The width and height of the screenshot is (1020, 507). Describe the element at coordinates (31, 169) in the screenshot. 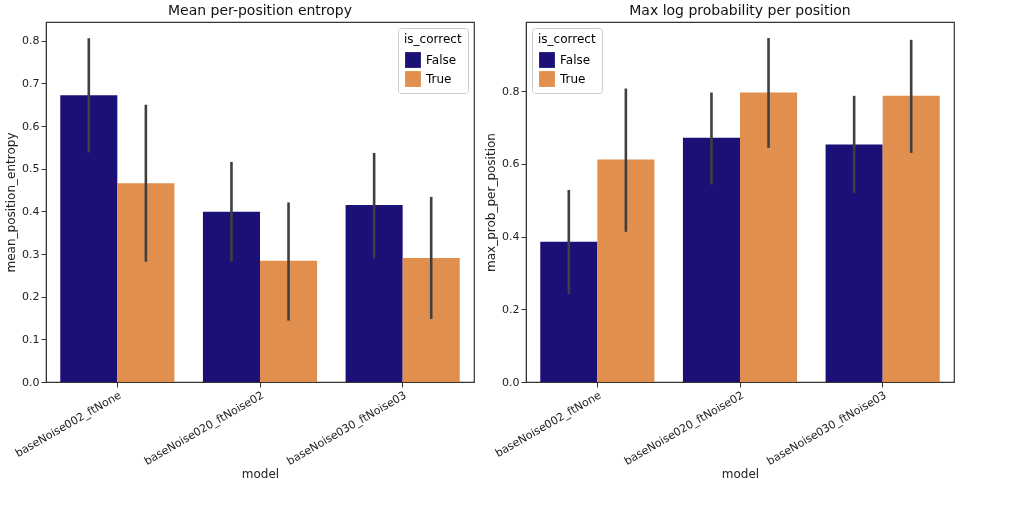

I see `y-tick-label: 0.5` at that location.